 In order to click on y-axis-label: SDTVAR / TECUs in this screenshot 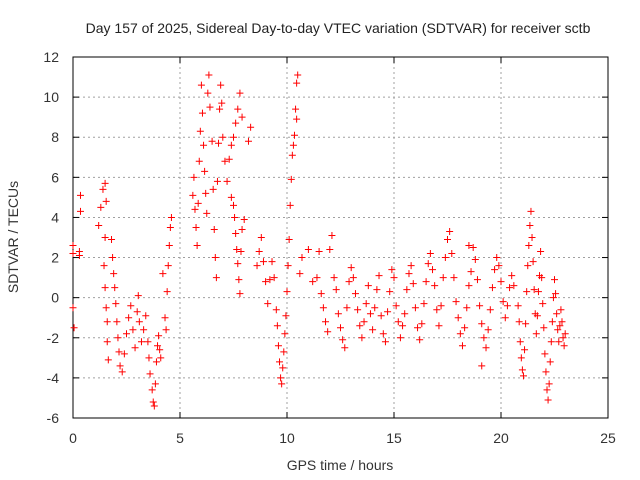, I will do `click(13, 237)`.